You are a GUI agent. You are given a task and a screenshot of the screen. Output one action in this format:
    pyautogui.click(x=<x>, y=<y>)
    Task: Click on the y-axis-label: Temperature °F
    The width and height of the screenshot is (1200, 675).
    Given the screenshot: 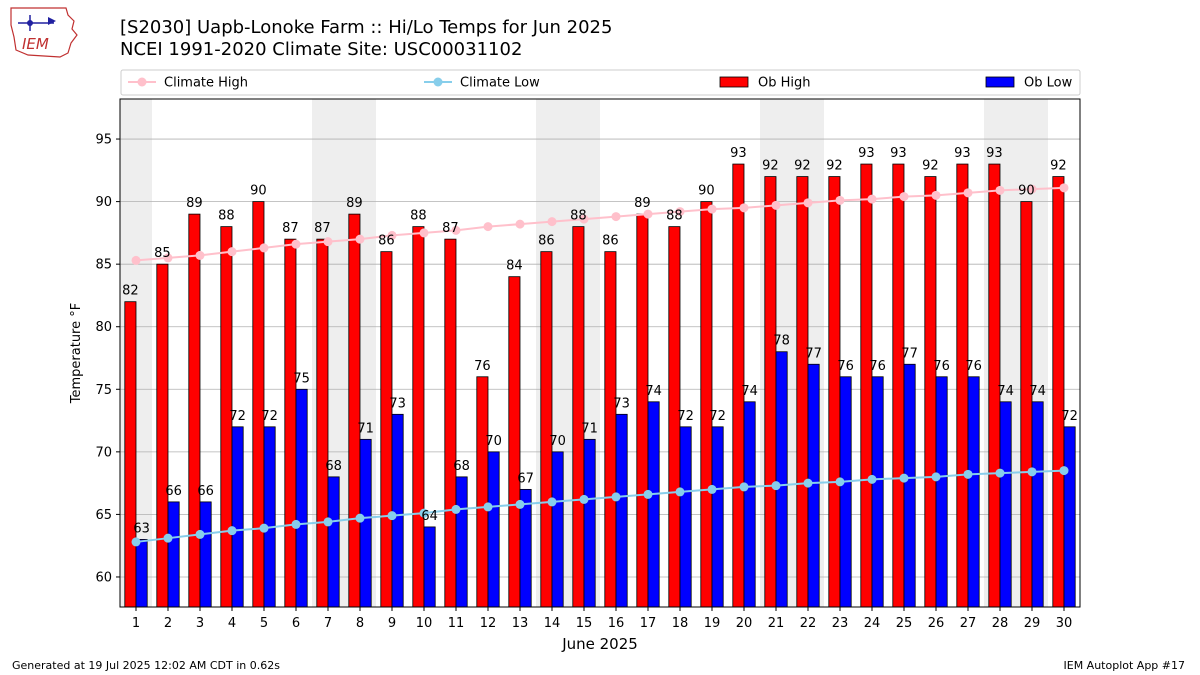 What is the action you would take?
    pyautogui.click(x=76, y=353)
    